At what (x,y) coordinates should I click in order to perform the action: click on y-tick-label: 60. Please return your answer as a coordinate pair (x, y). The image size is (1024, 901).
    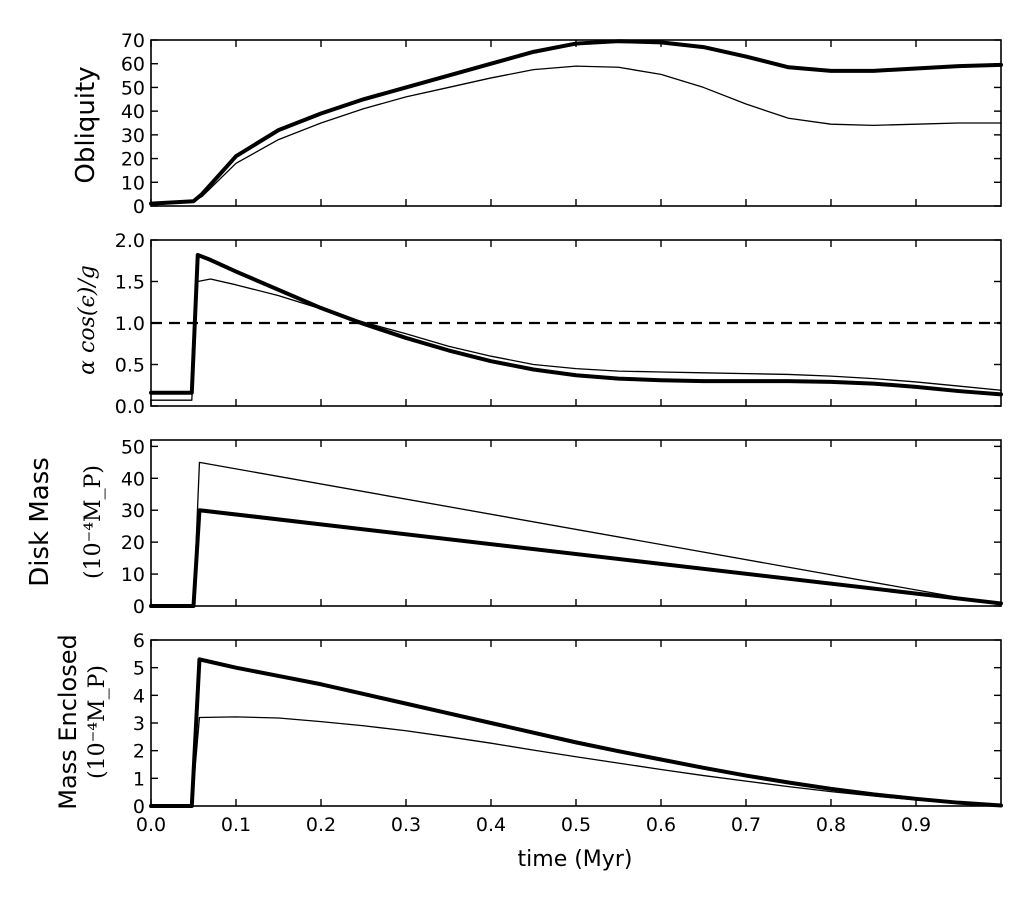
    Looking at the image, I should click on (133, 65).